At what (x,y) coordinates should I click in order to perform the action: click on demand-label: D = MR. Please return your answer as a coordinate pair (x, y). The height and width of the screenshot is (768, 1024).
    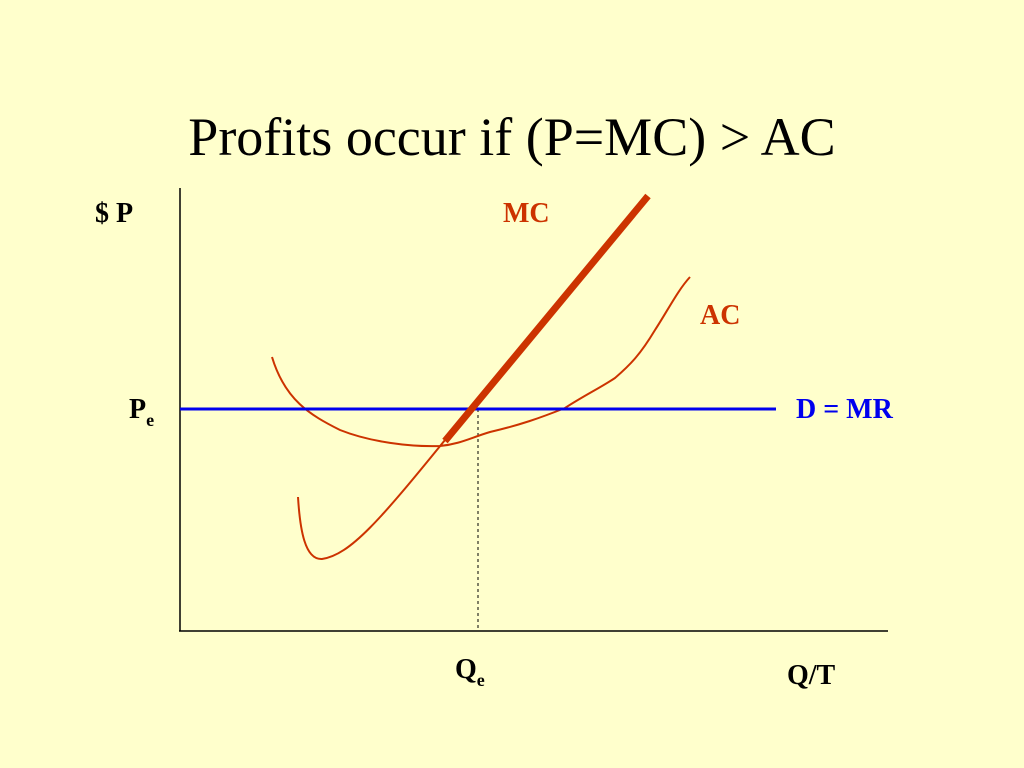
    Looking at the image, I should click on (845, 409).